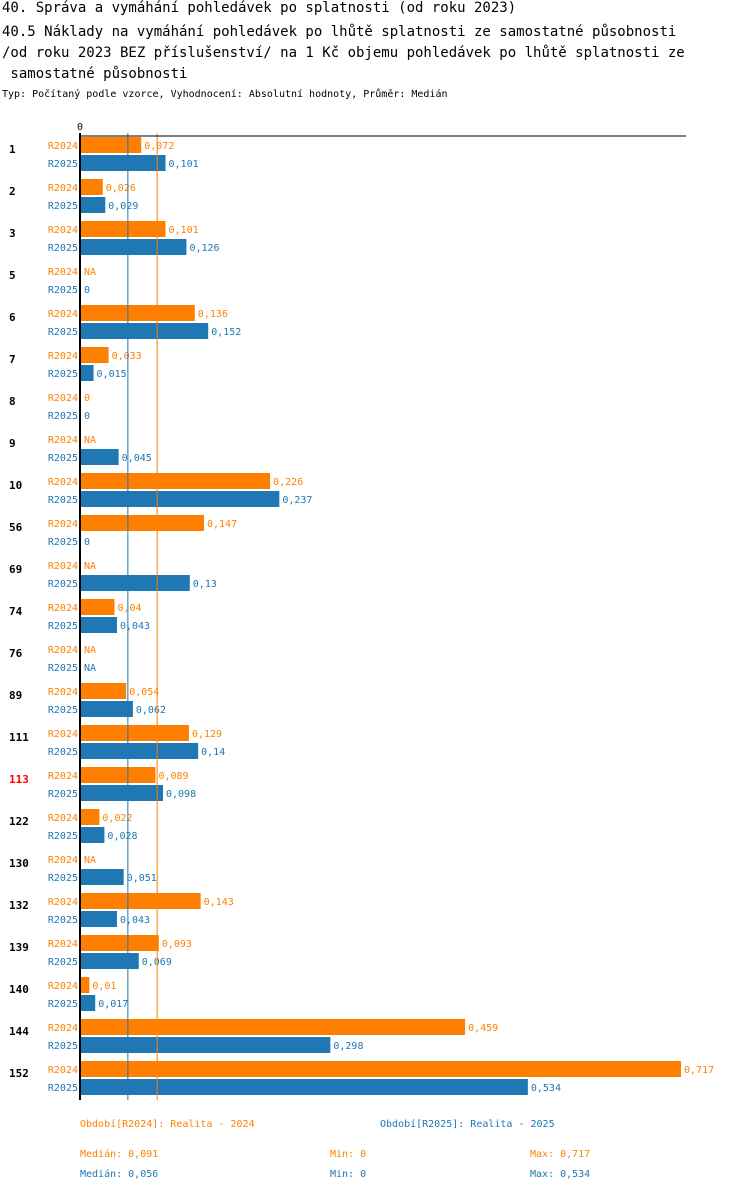  I want to click on legend-period-2024: Období[R2024]: Realita - 2024, so click(167, 1124).